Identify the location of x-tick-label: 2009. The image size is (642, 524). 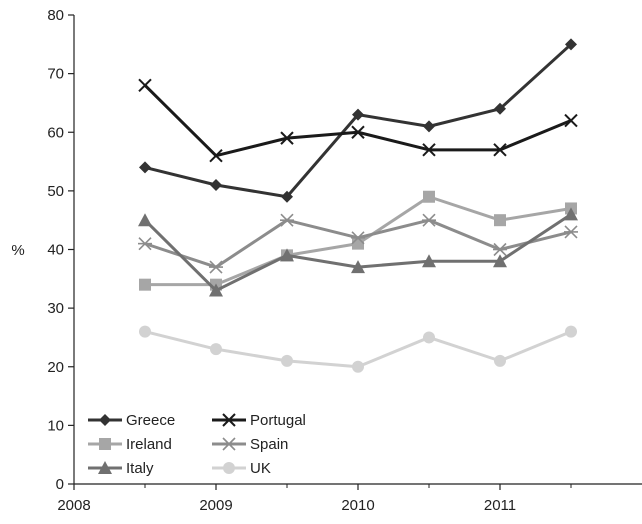
(215, 505).